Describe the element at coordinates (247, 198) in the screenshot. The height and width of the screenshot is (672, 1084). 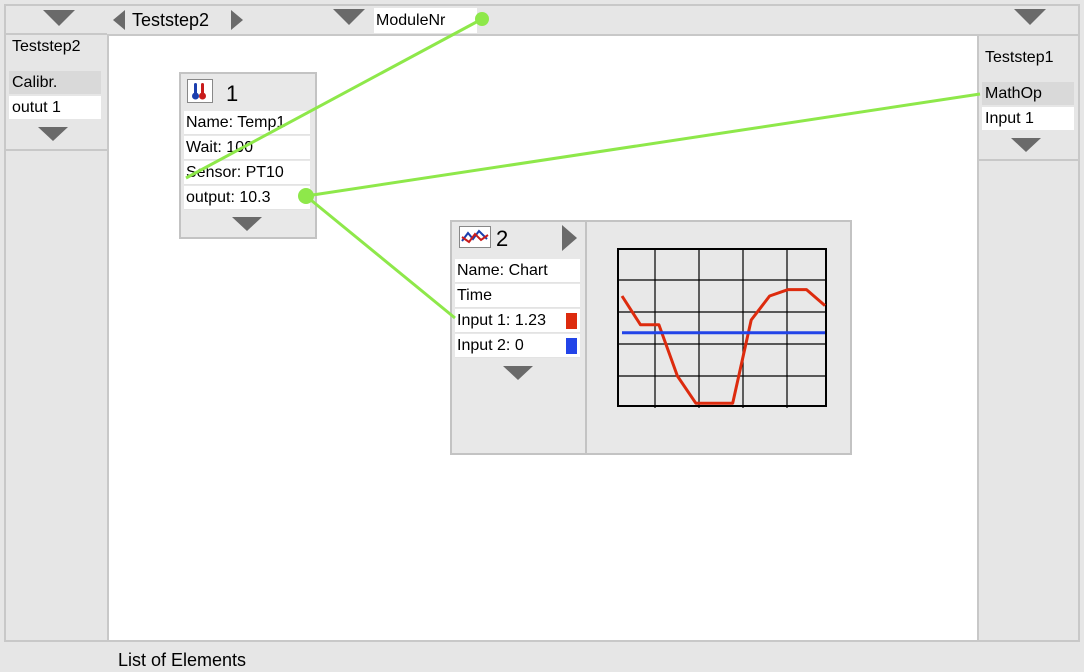
I see `node-output: output: 10.3` at that location.